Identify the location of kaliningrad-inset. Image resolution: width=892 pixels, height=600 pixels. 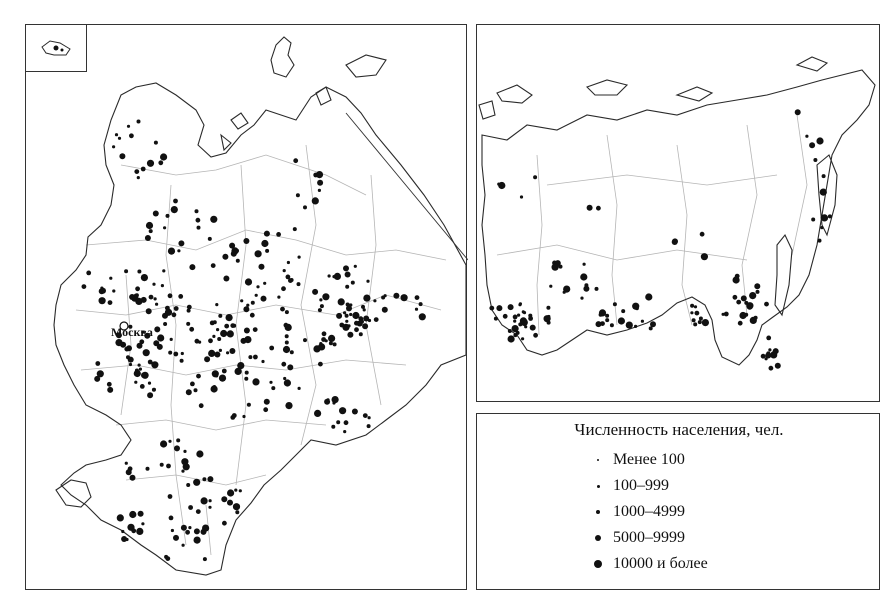
(56, 48).